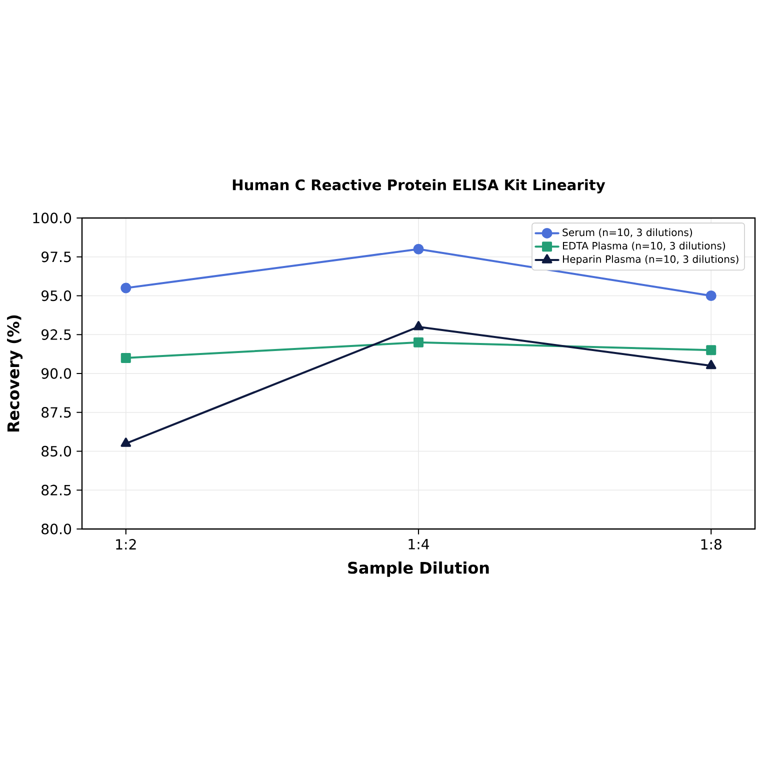  I want to click on x-axis-title: Sample Dilution, so click(418, 569).